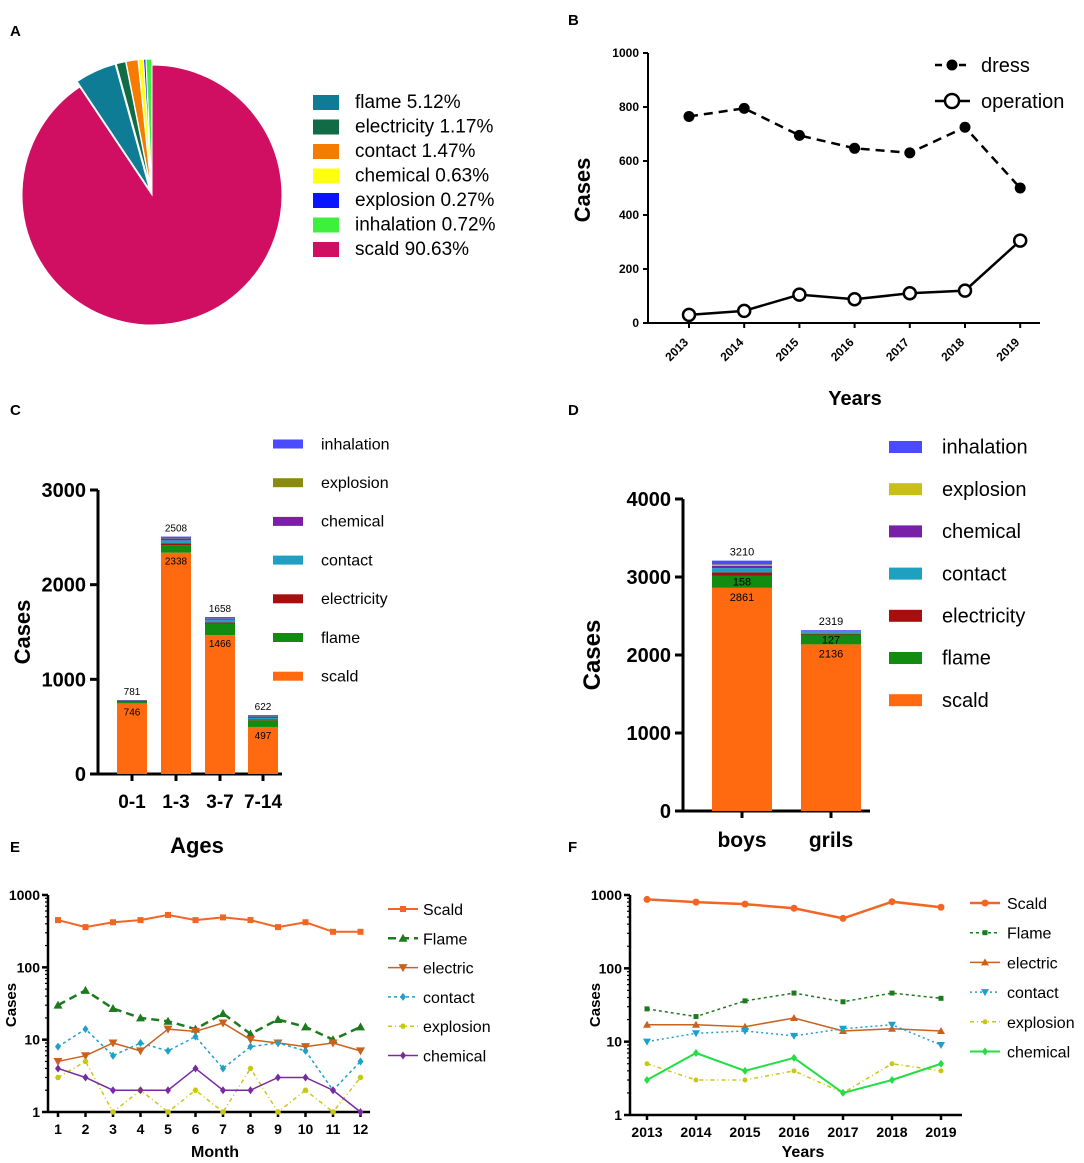 The image size is (1084, 1163). What do you see at coordinates (793, 1132) in the screenshot?
I see `xtick-label: 2016` at bounding box center [793, 1132].